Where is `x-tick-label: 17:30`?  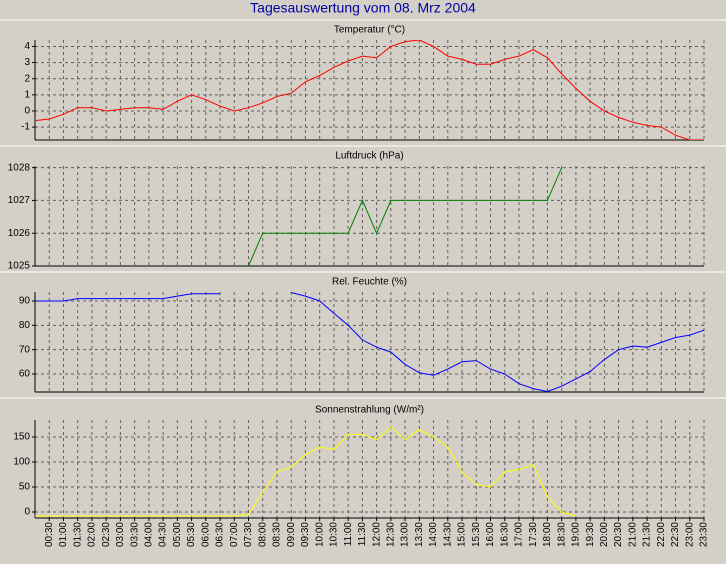 x-tick-label: 17:30 is located at coordinates (533, 534).